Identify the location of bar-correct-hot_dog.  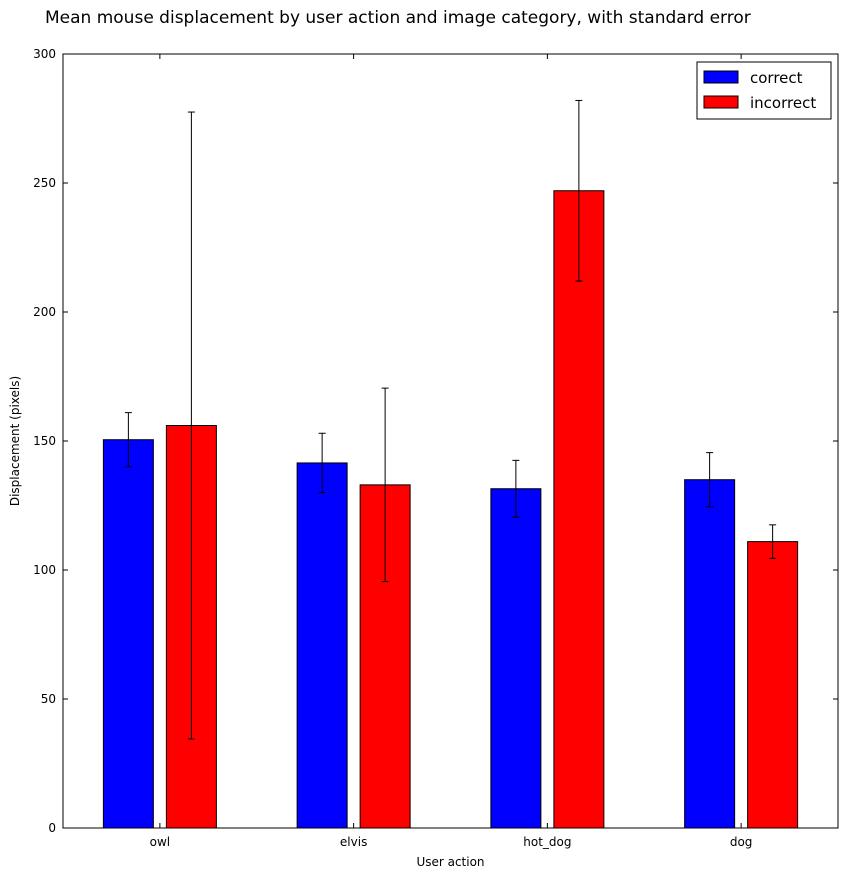
(516, 658).